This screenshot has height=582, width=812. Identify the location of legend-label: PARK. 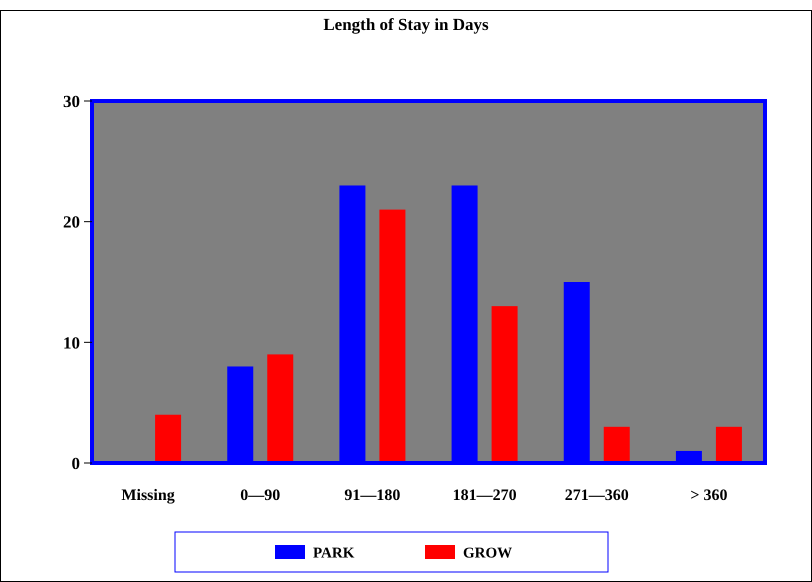
(334, 553).